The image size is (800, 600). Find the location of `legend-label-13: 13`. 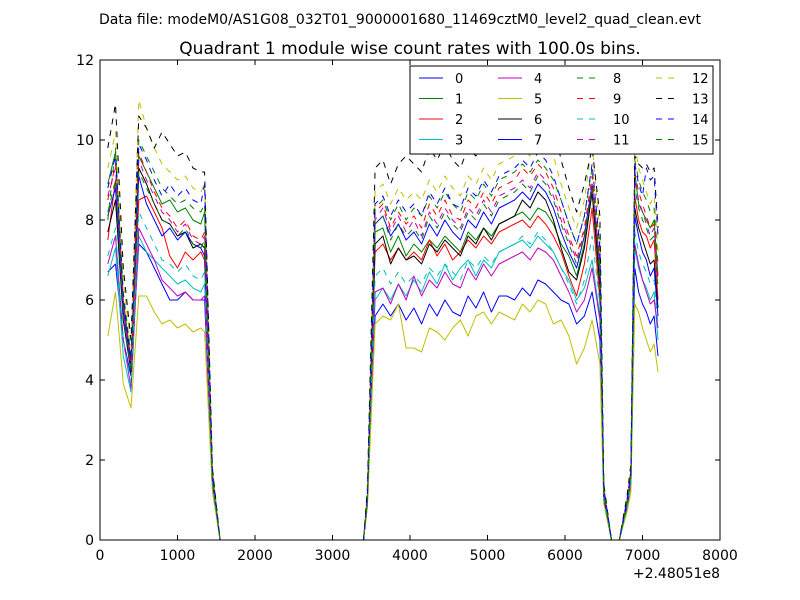

legend-label-13: 13 is located at coordinates (700, 100).